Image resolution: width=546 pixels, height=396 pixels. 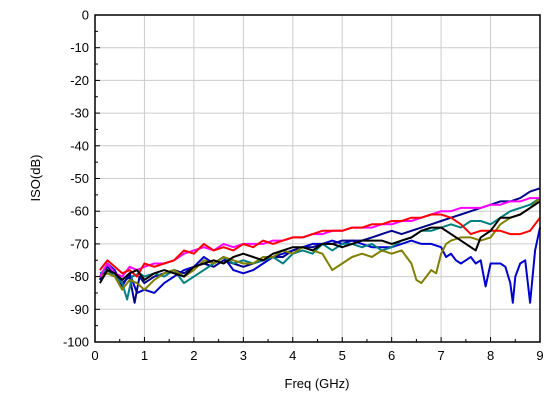 I want to click on x-tick-label: 6, so click(x=391, y=355).